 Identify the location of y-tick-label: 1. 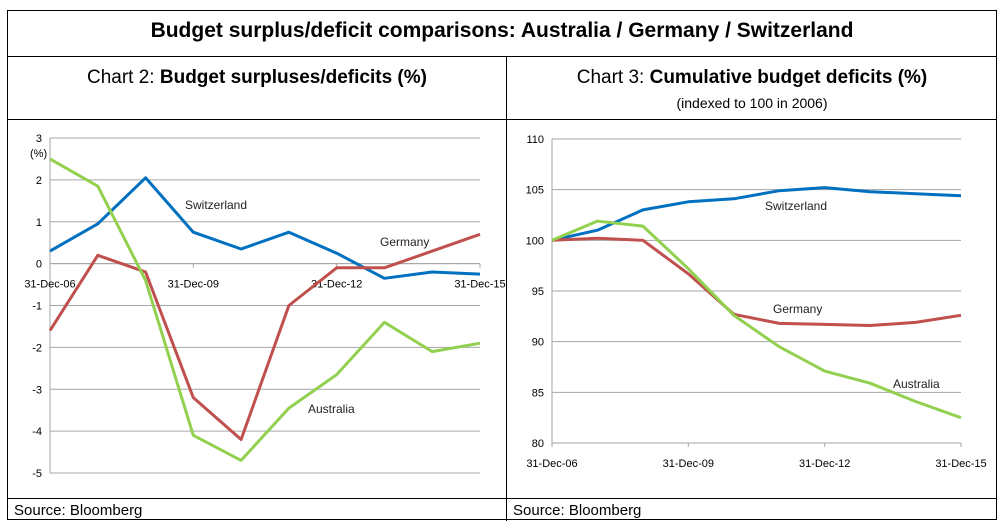
(39, 223).